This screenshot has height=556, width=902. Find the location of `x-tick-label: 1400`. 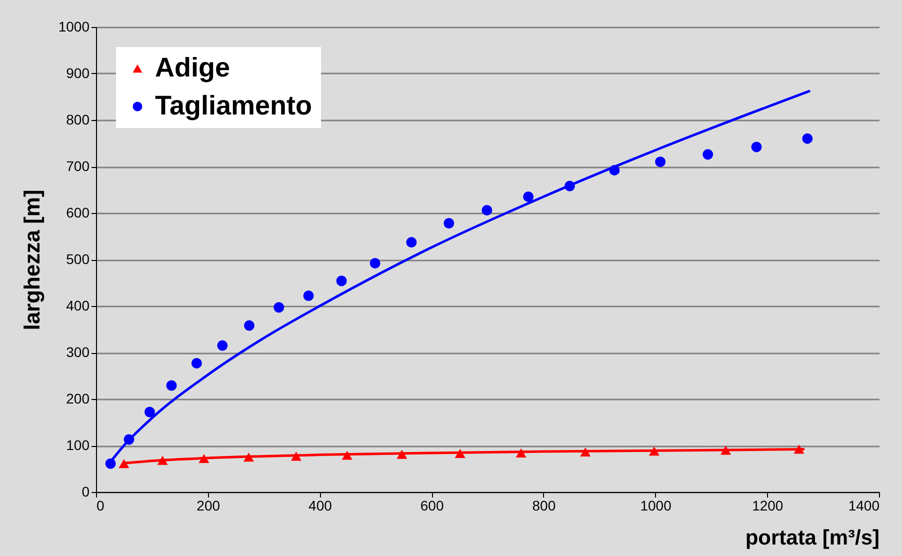

x-tick-label: 1400 is located at coordinates (864, 506).